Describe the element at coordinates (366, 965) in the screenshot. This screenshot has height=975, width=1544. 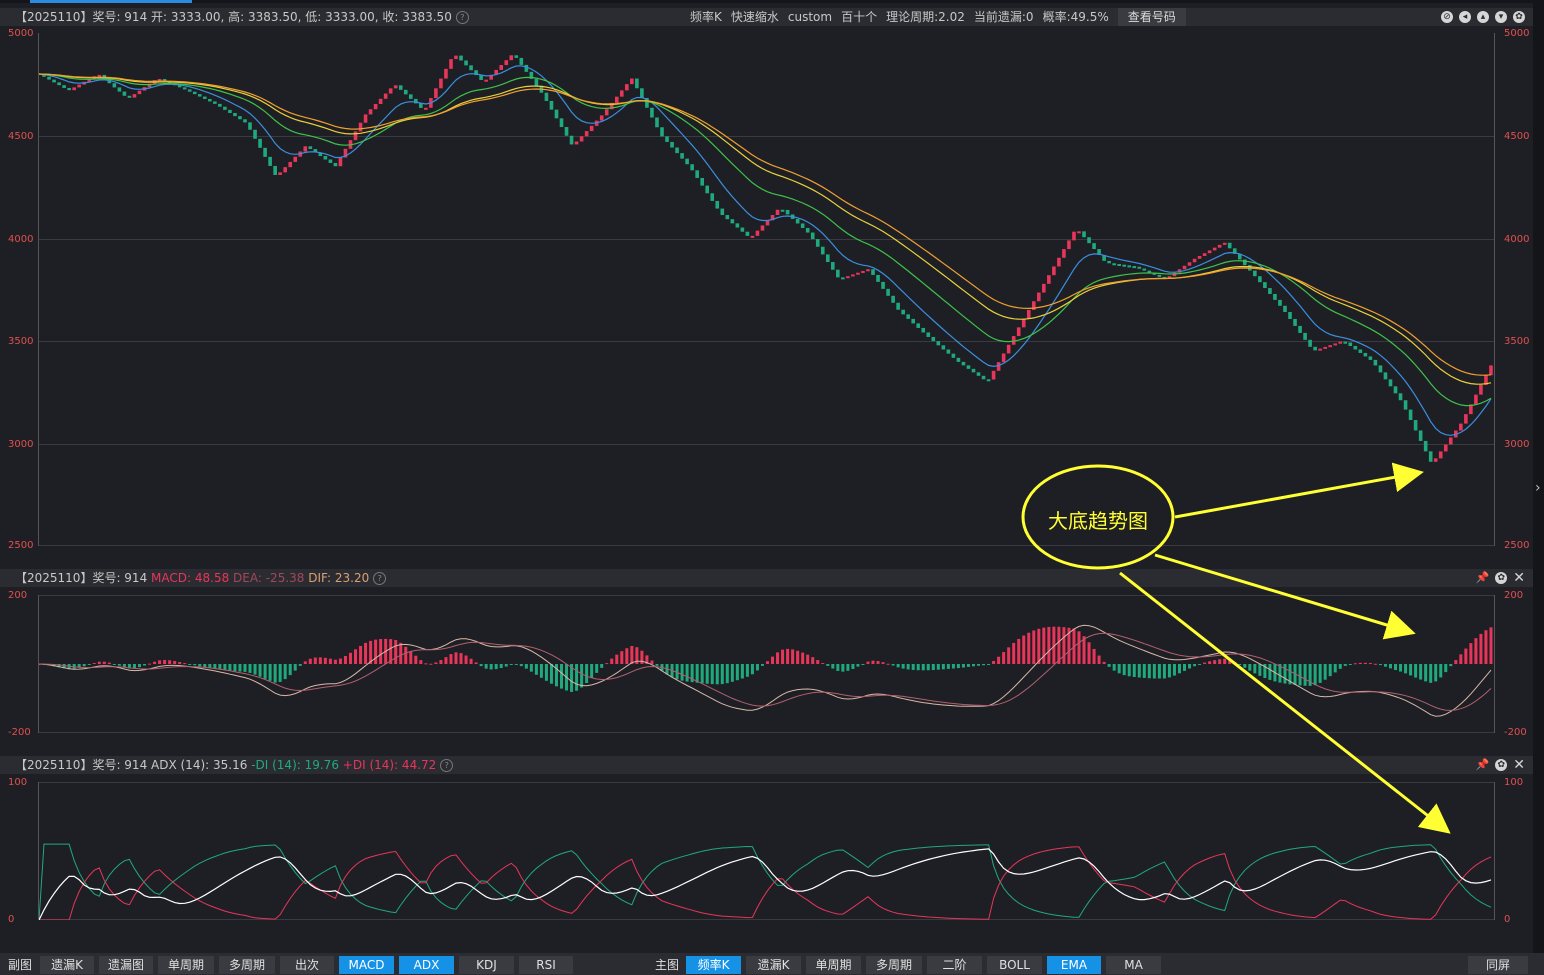
I see `tab-macd: MACD` at that location.